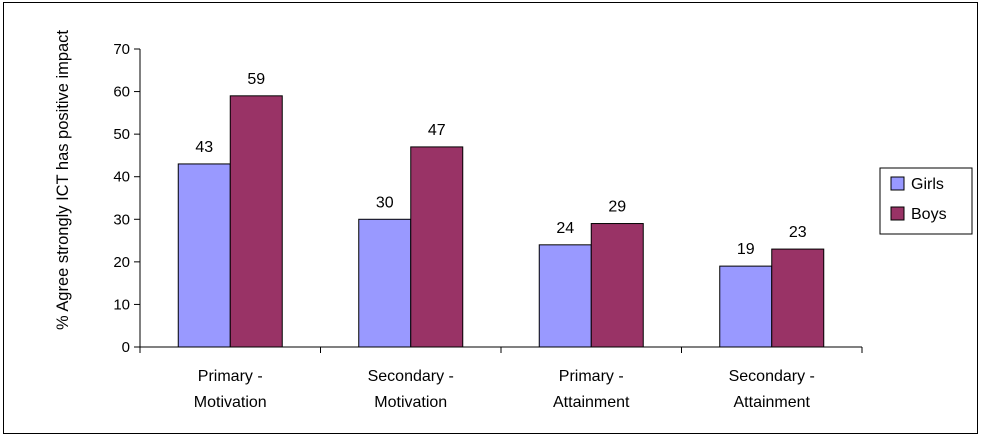 The width and height of the screenshot is (983, 438). I want to click on y-tick-label: 10, so click(121, 304).